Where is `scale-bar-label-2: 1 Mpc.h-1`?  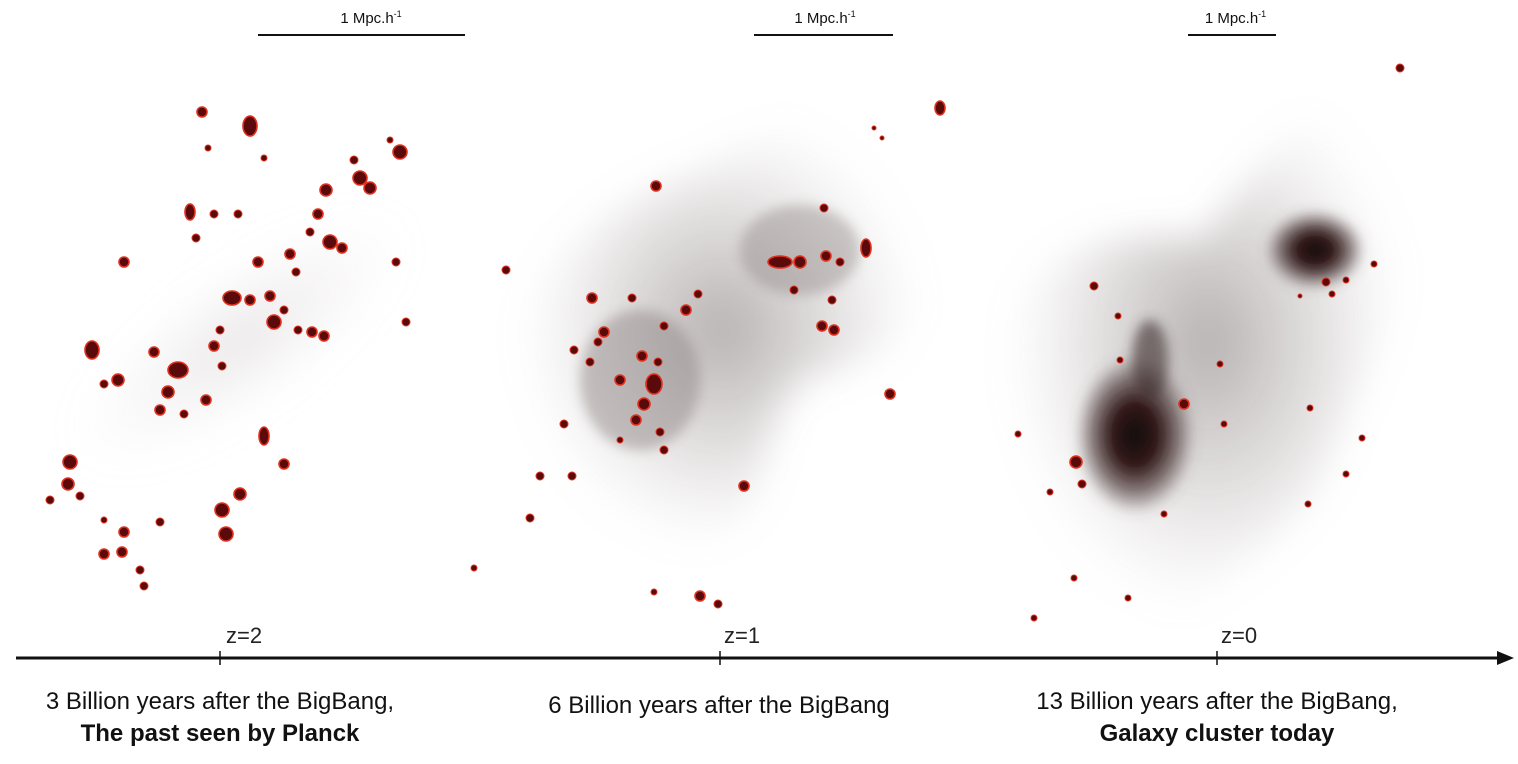
scale-bar-label-2: 1 Mpc.h-1 is located at coordinates (825, 18).